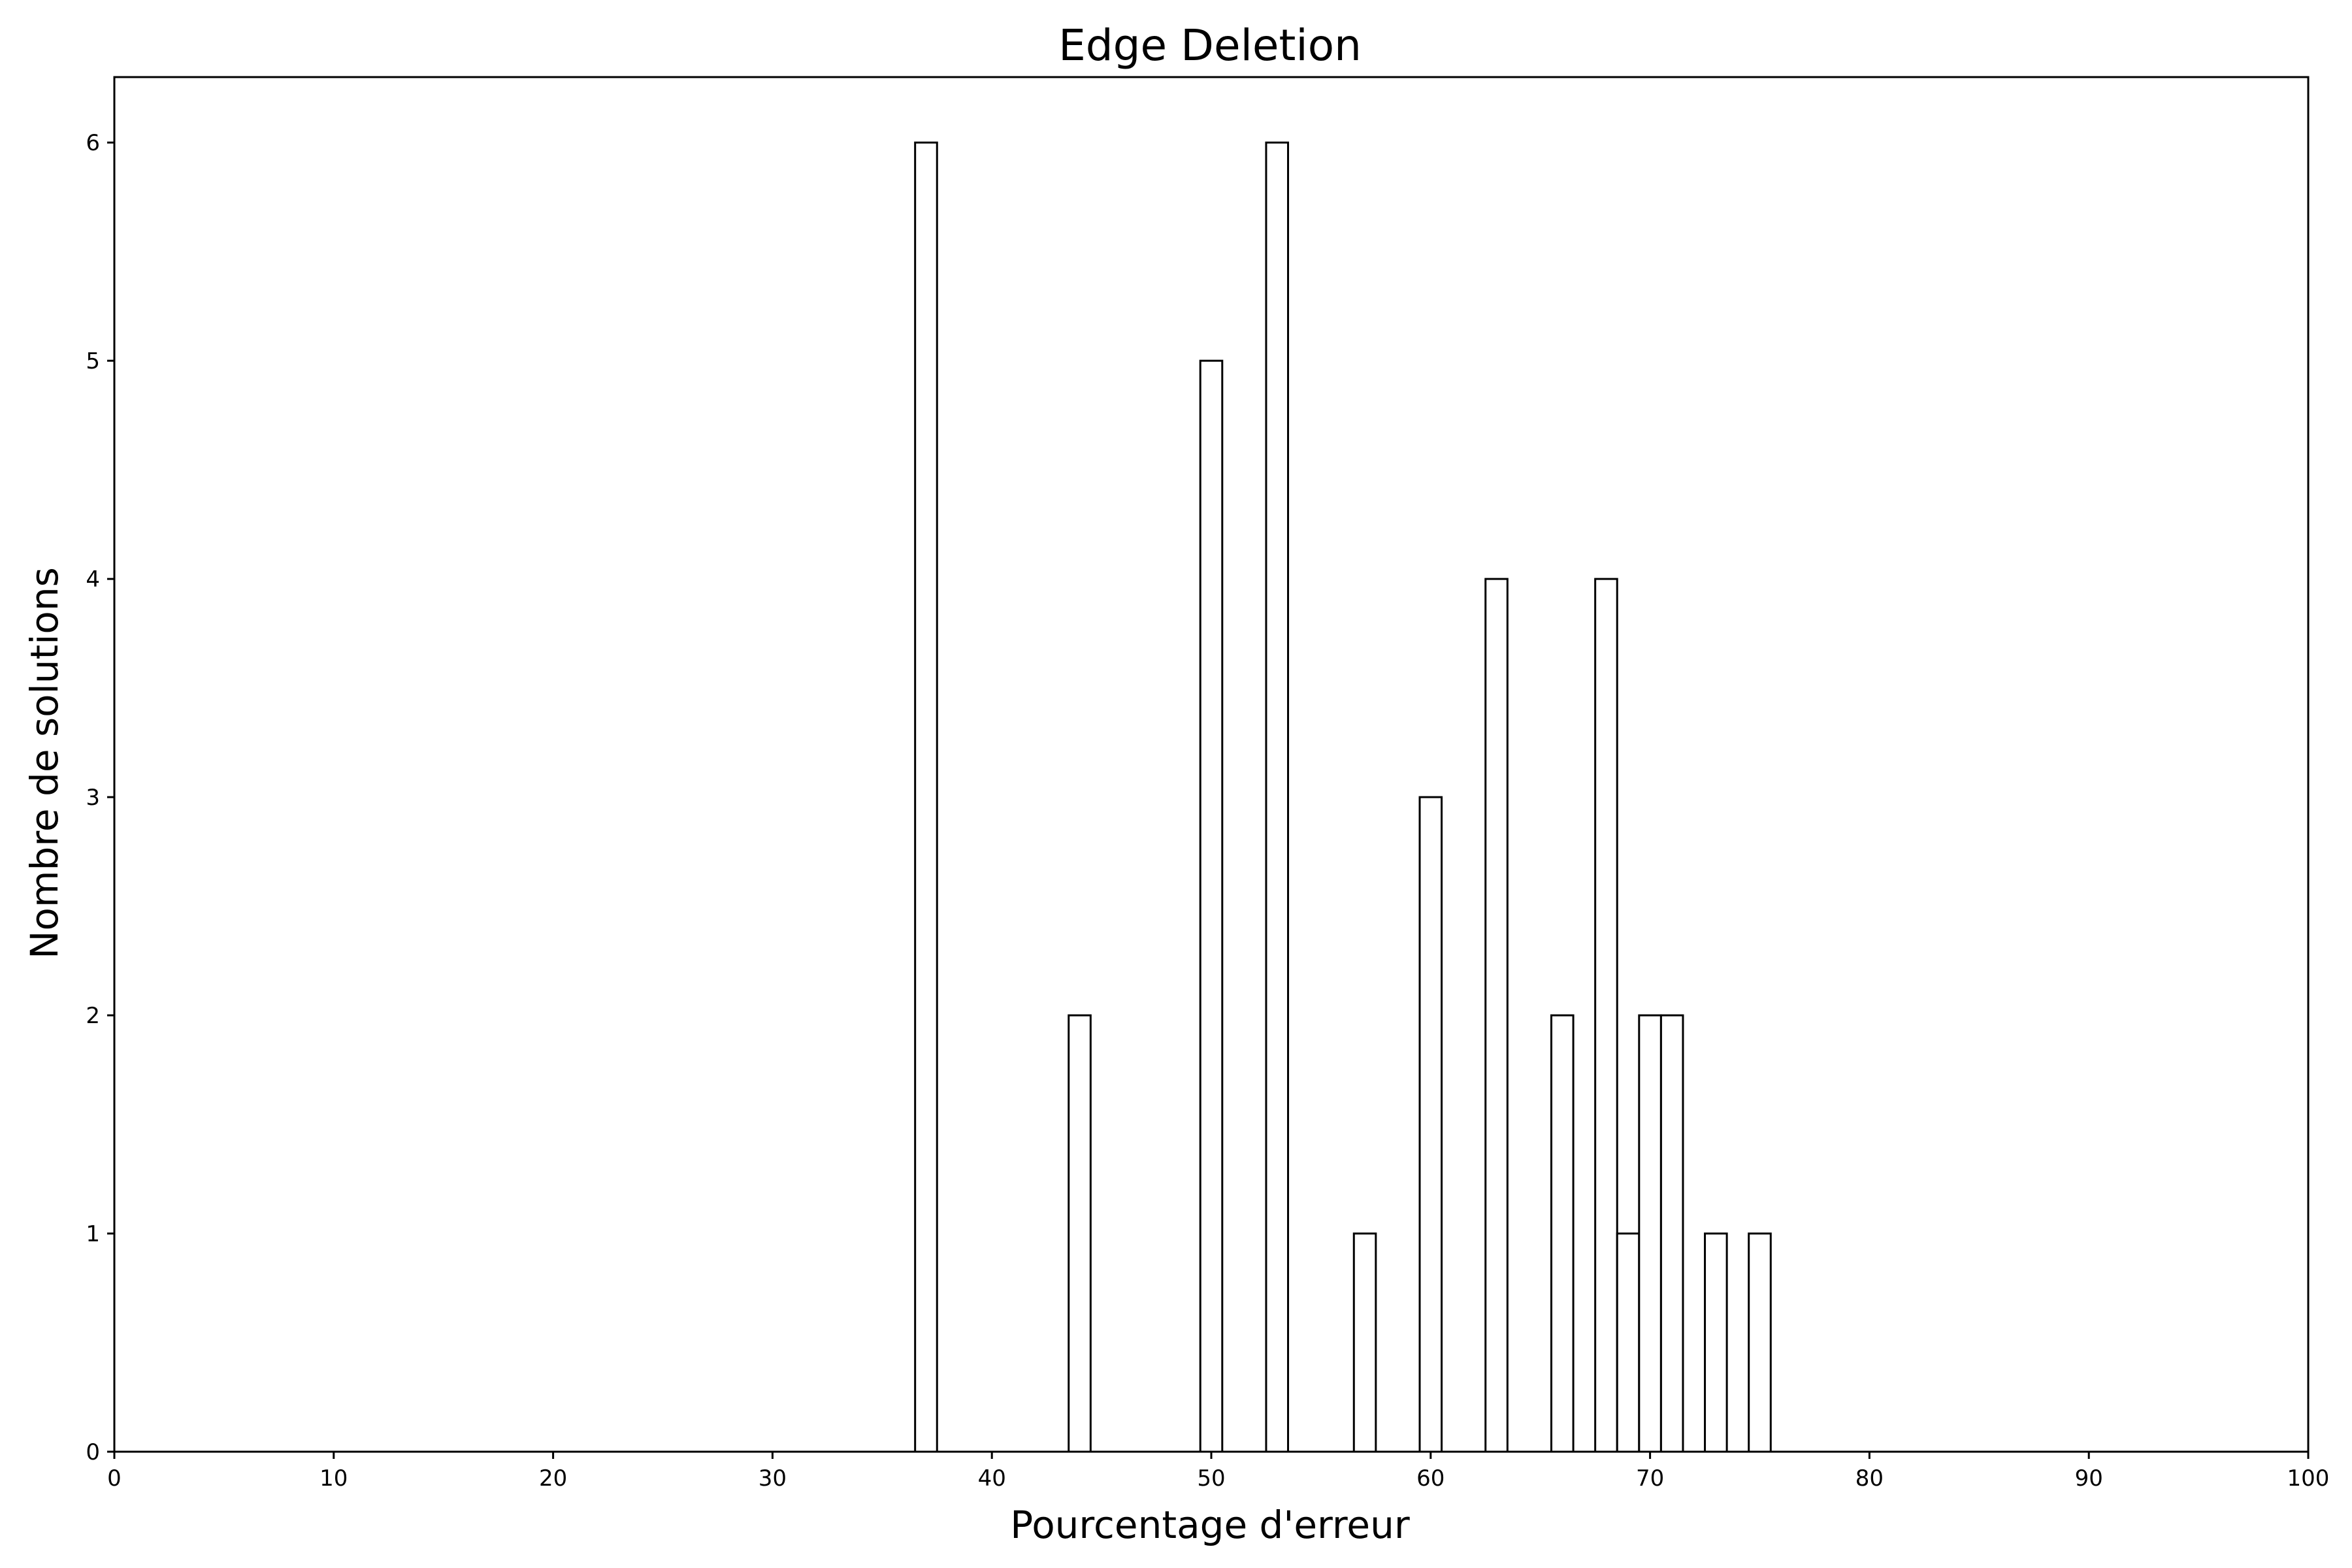 The height and width of the screenshot is (1568, 2352). Describe the element at coordinates (1430, 1478) in the screenshot. I see `x-tick-label-6: 60` at that location.